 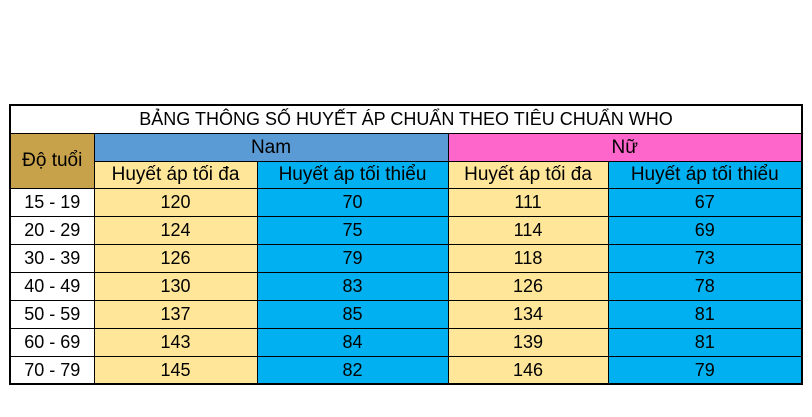 What do you see at coordinates (528, 202) in the screenshot?
I see `female-max-value: 111` at bounding box center [528, 202].